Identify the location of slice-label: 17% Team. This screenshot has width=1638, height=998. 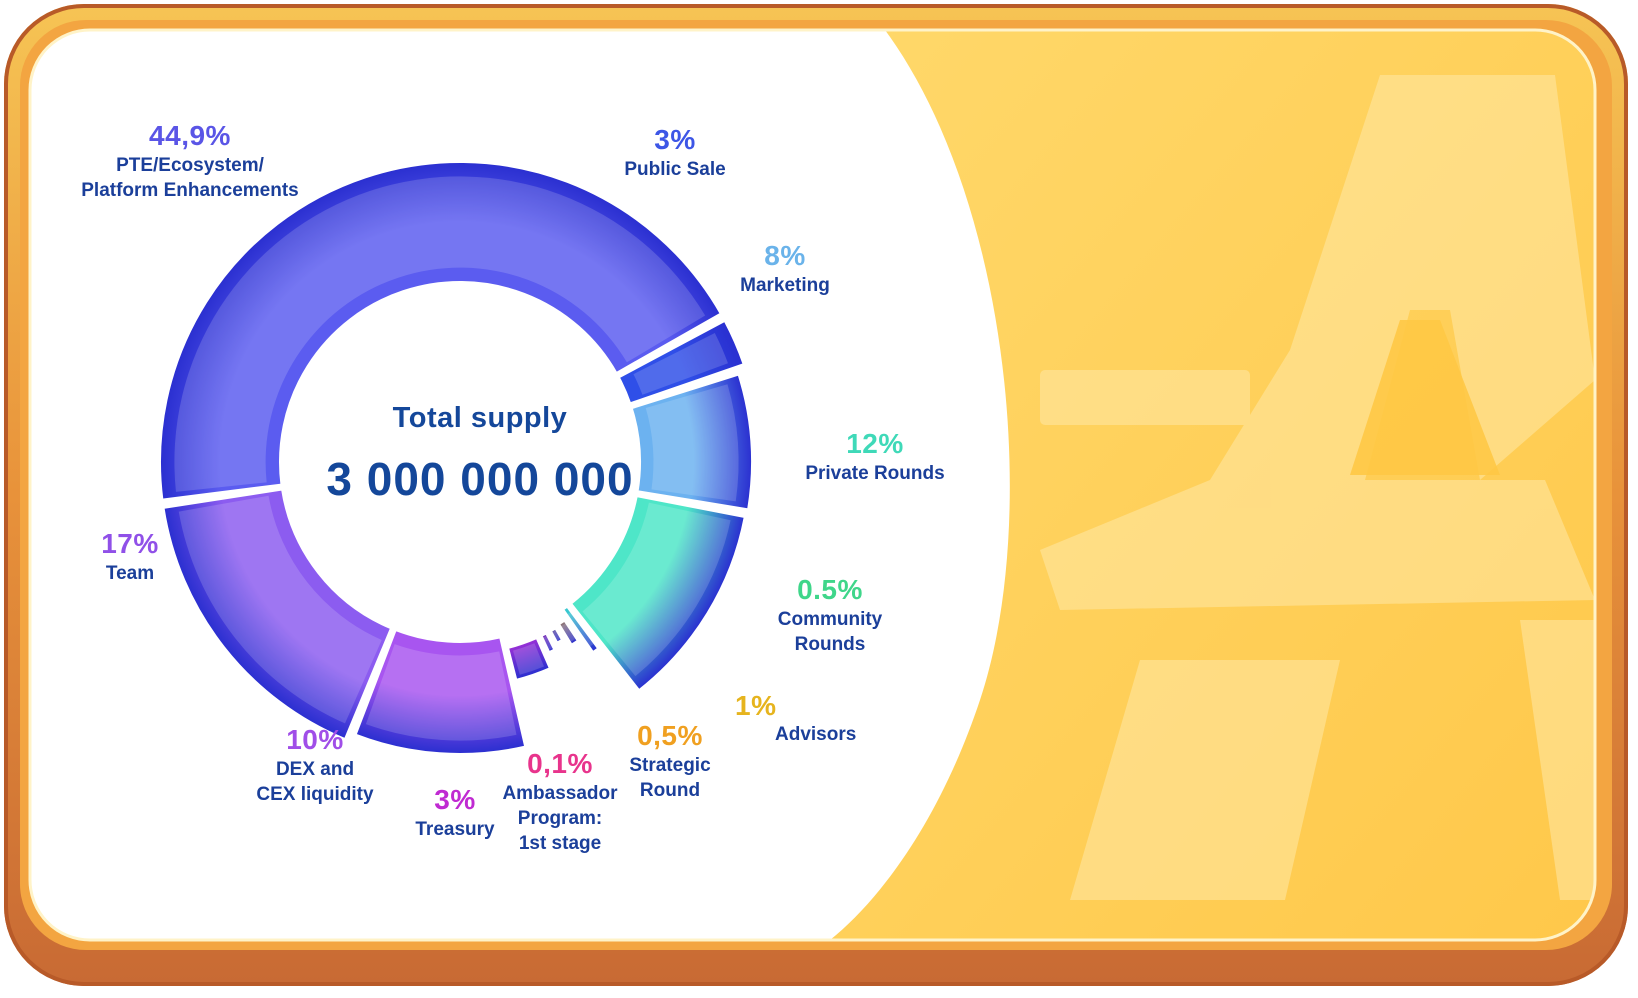
(130, 558).